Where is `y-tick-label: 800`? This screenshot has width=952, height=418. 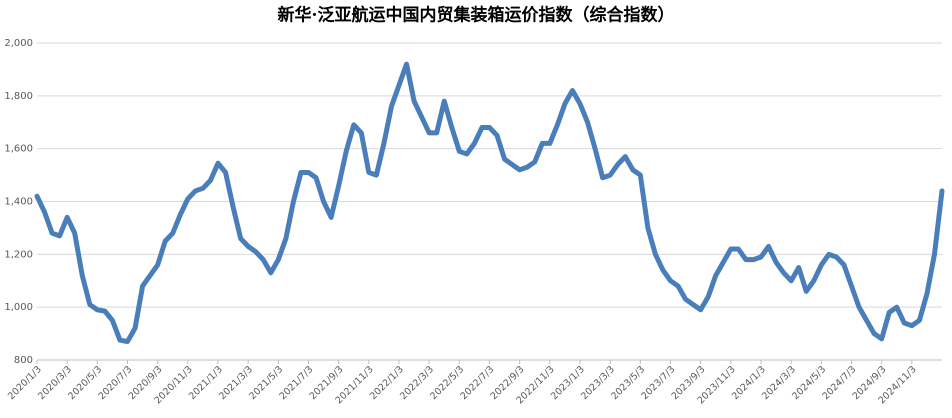
y-tick-label: 800 is located at coordinates (23, 360).